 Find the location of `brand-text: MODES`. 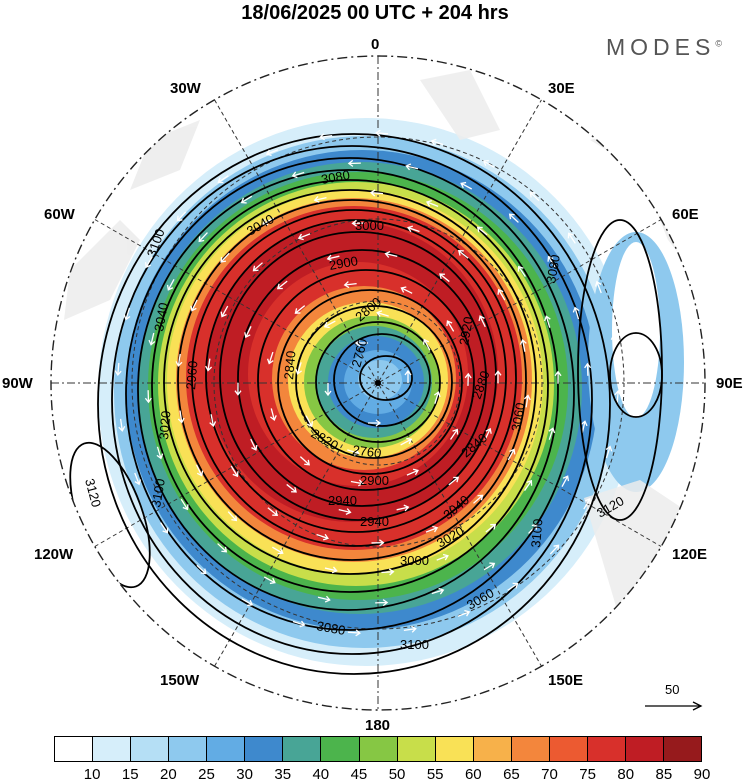

brand-text: MODES is located at coordinates (661, 47).